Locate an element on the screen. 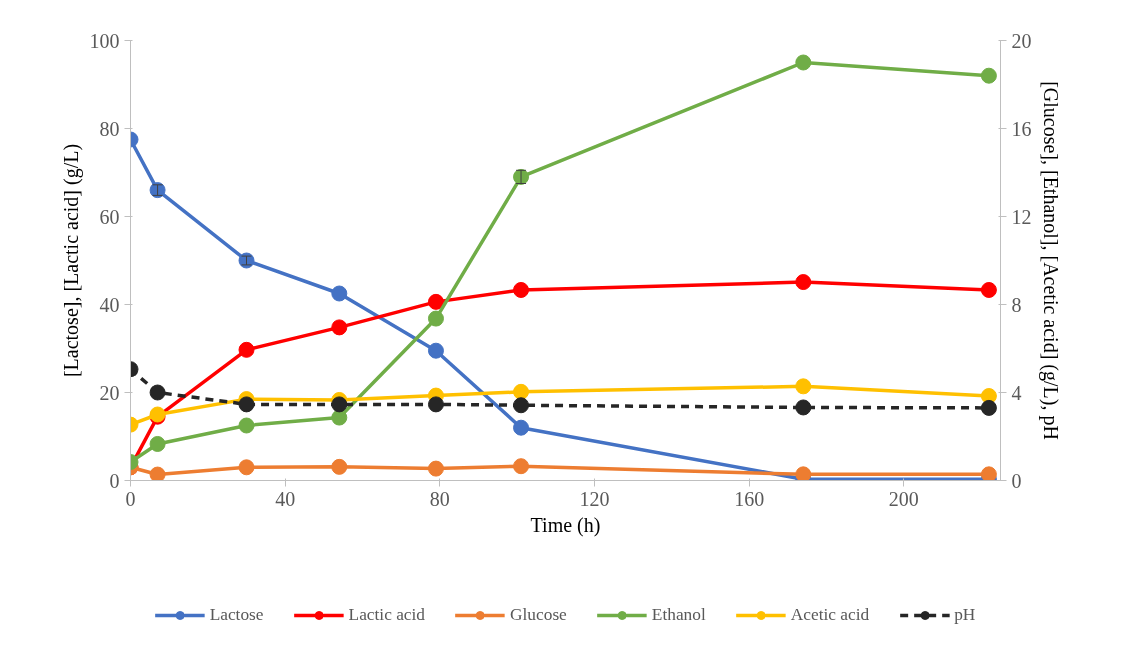 The image size is (1137, 666). y2-axis-title: [Glucose], [Ethanol], [Acetic acid] (g/L), pH is located at coordinates (1050, 260).